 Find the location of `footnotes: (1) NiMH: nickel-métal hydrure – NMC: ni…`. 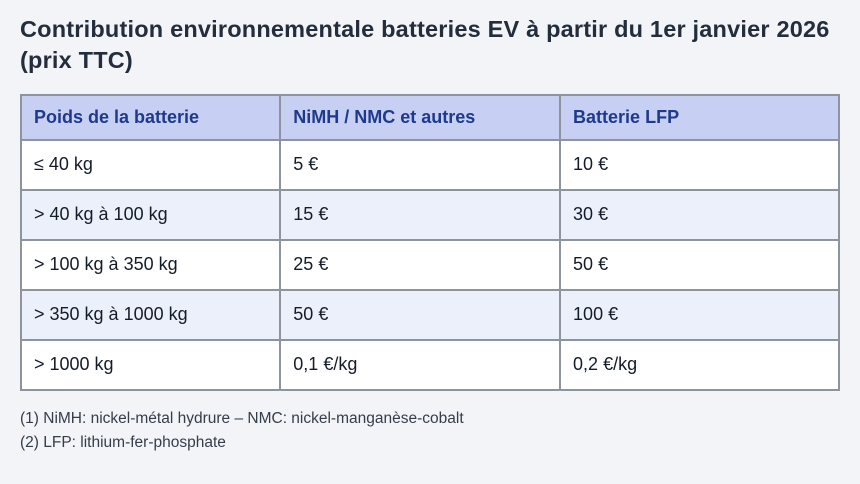

footnotes: (1) NiMH: nickel-métal hydrure – NMC: ni… is located at coordinates (430, 431).